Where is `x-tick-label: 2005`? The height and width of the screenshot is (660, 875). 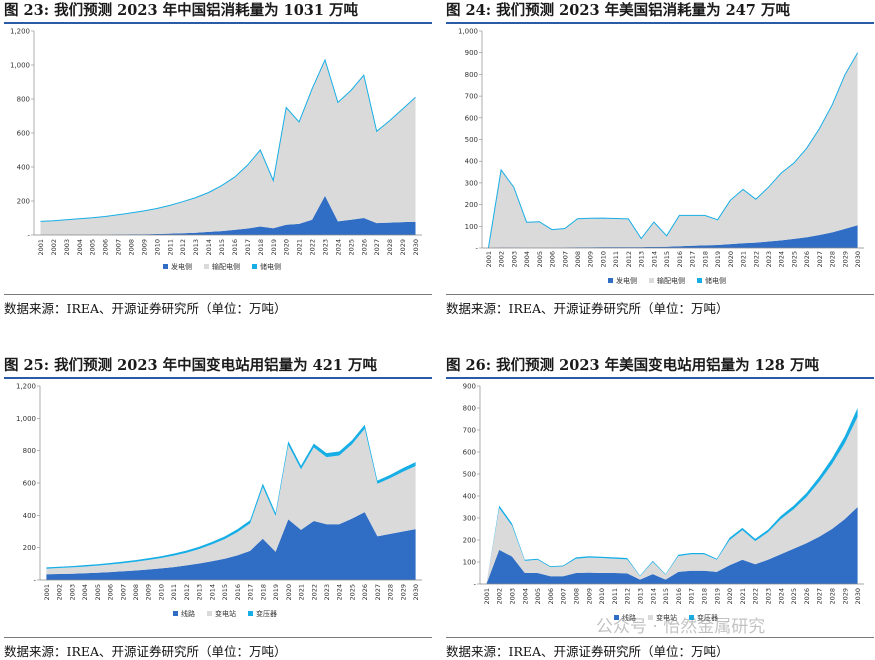
x-tick-label: 2005 is located at coordinates (540, 259).